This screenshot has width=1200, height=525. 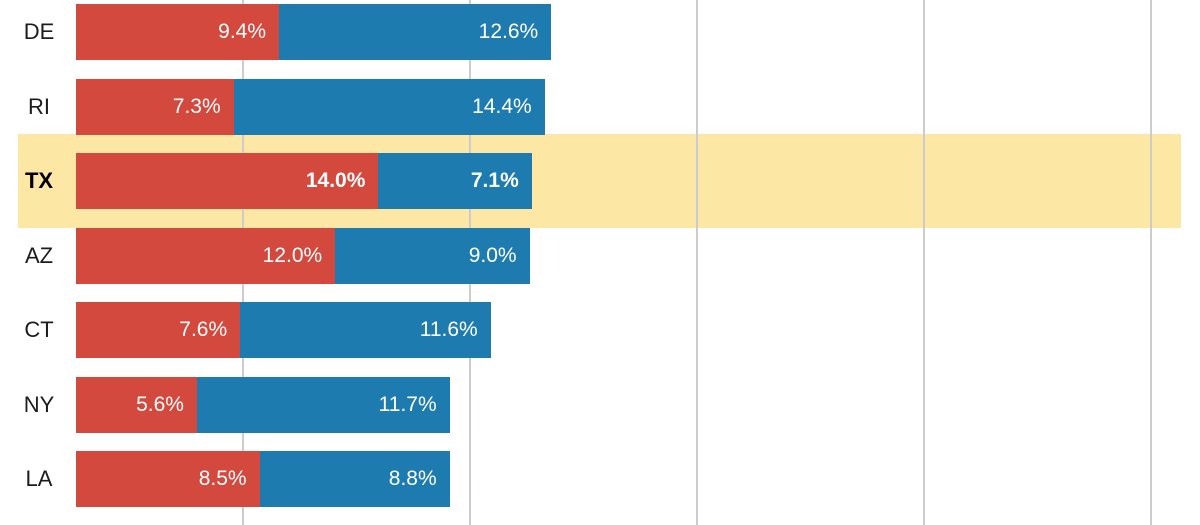 I want to click on bar-value-label: 8.5%, so click(x=222, y=478).